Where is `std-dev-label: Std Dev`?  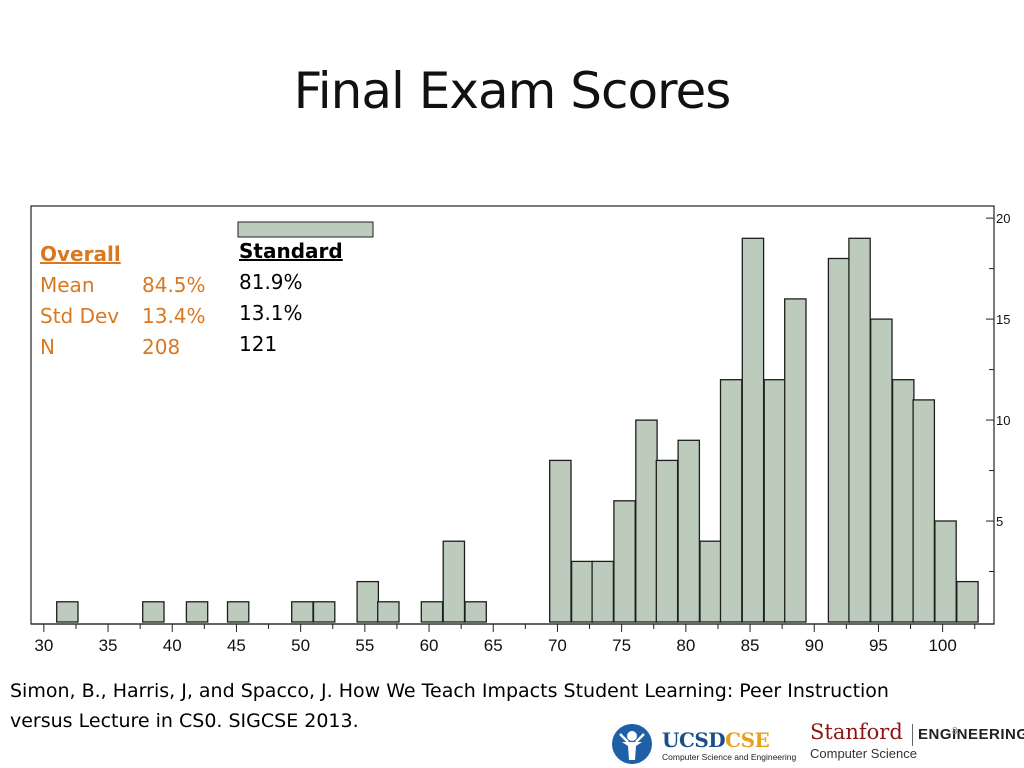 std-dev-label: Std Dev is located at coordinates (80, 316).